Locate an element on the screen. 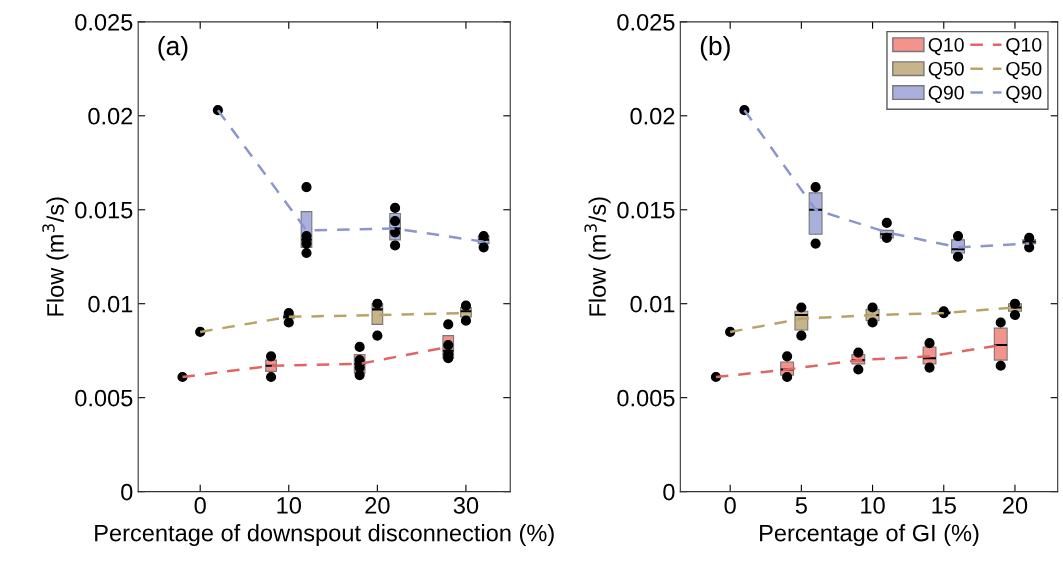 The height and width of the screenshot is (575, 1063). x-axis-title: Percentage of downspout disconnection (%) is located at coordinates (324, 535).